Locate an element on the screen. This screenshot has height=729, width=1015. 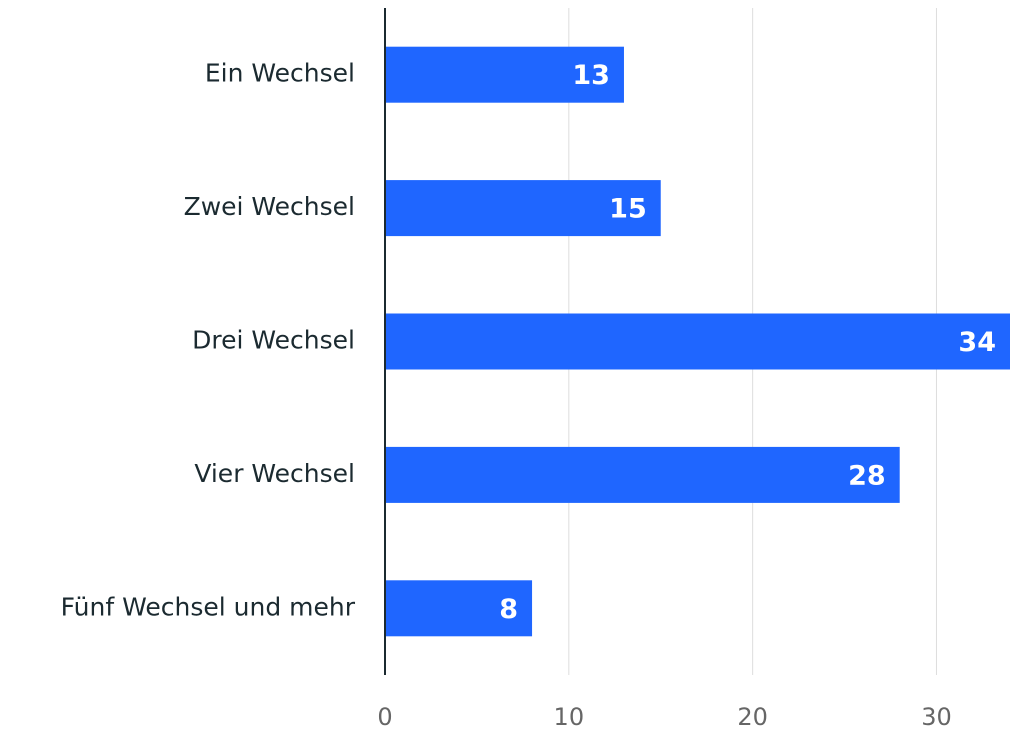
y-tick-label: Zwei Wechsel is located at coordinates (269, 206).